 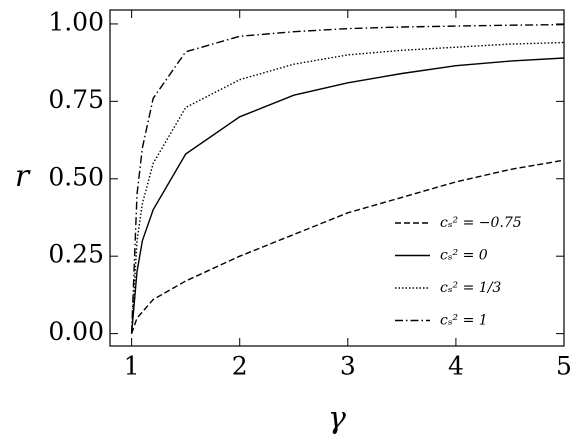 What do you see at coordinates (481, 223) in the screenshot?
I see `legend-label: cₛ² = −0.75` at bounding box center [481, 223].